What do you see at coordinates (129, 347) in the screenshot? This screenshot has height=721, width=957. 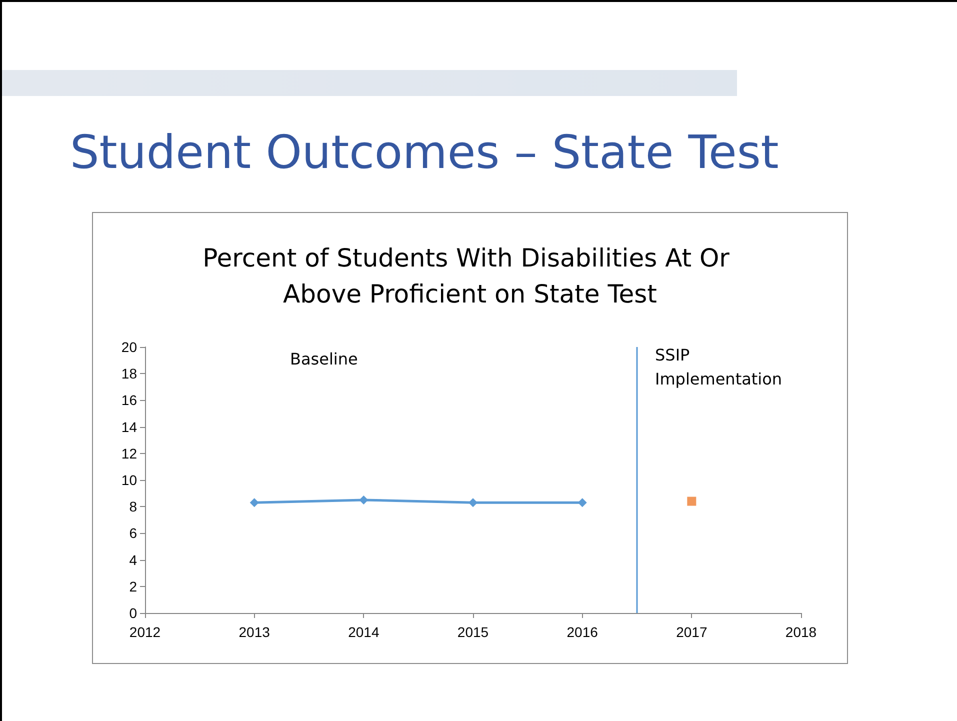 I see `y-tick-label: 20` at bounding box center [129, 347].